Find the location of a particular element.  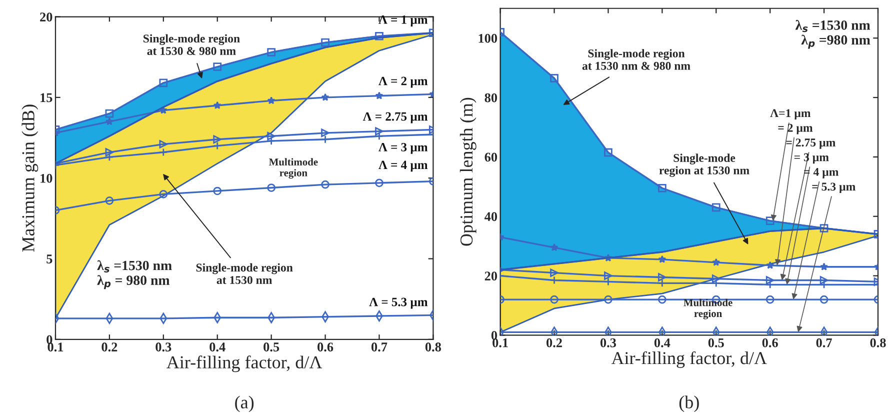

y-tick-label: 10 is located at coordinates (46, 178).